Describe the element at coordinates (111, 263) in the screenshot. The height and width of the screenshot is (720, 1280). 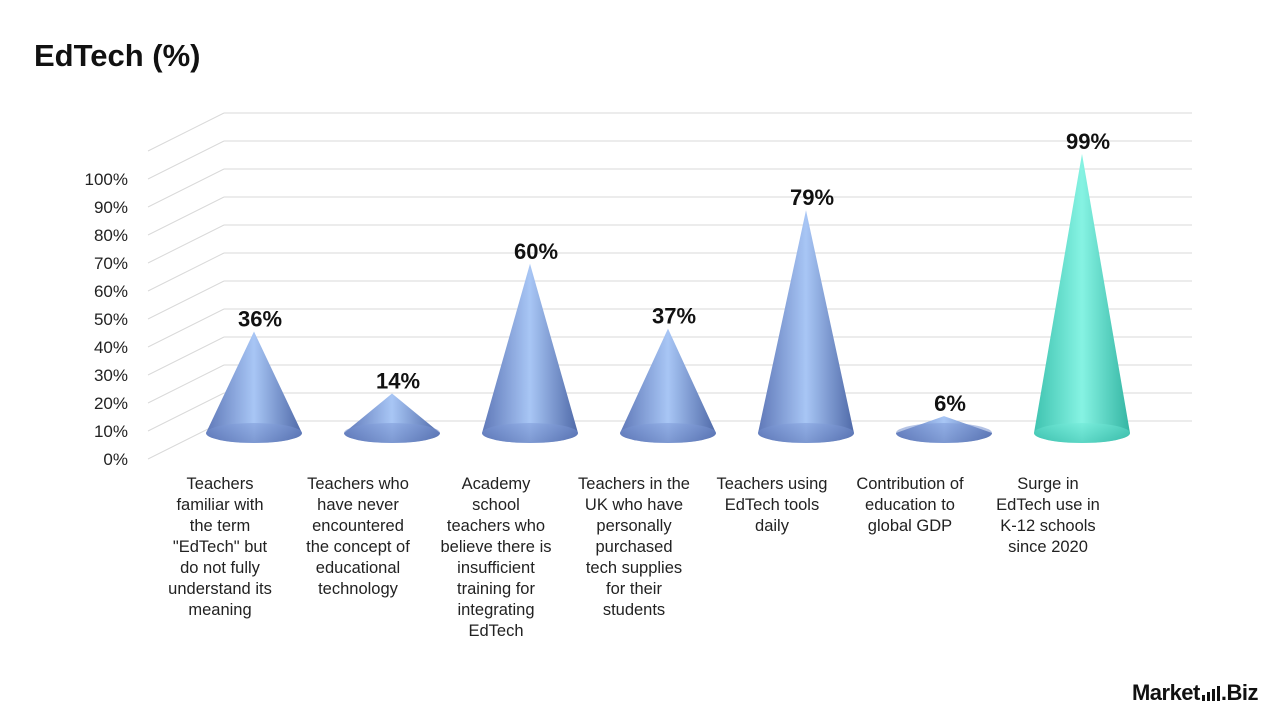
I see `y-tick-label: 70%` at that location.